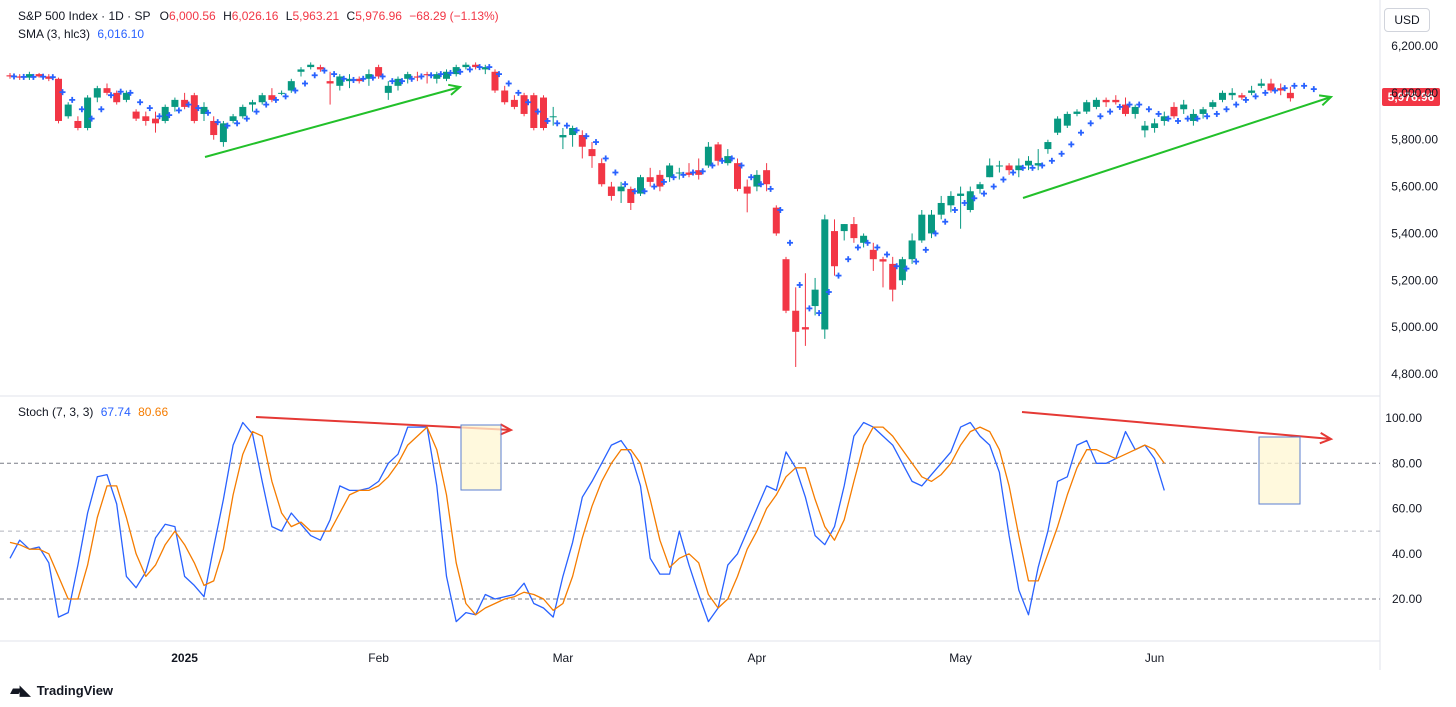 The image size is (1456, 707). I want to click on symbol-title: S&P 500 Index · 1D · SP, so click(84, 16).